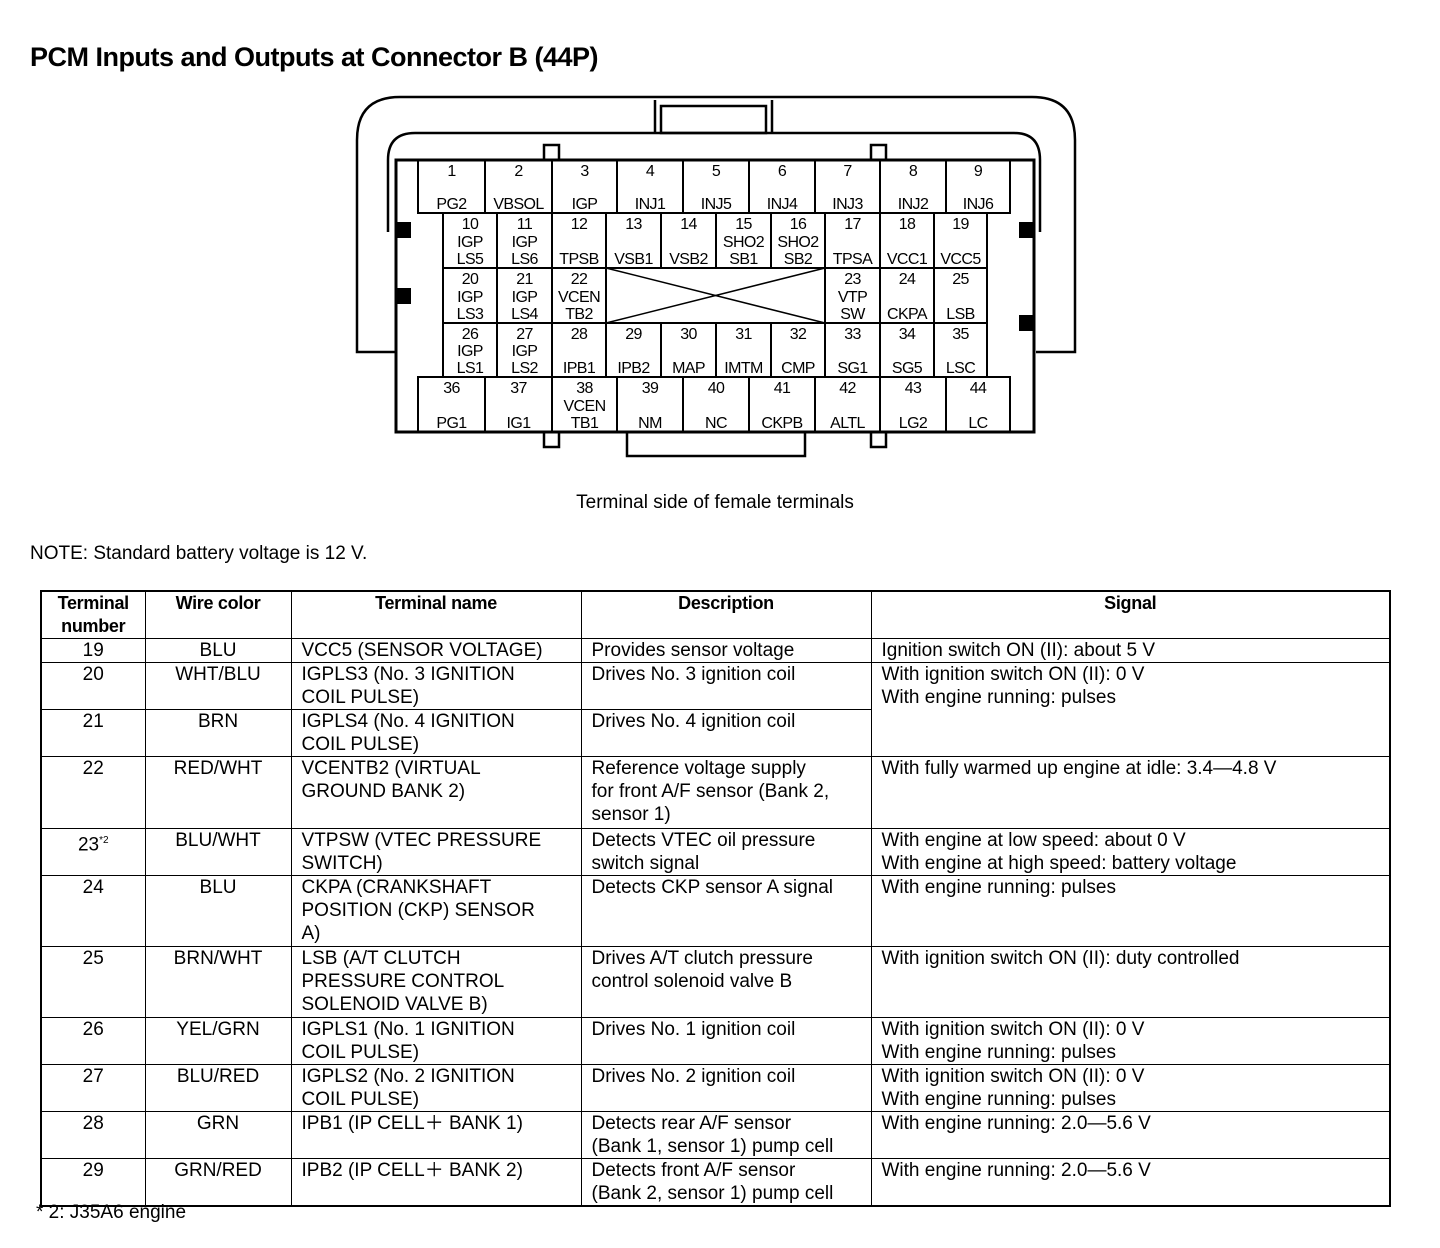 This screenshot has width=1440, height=1248. Describe the element at coordinates (798, 368) in the screenshot. I see `terminal-label: CMP` at that location.